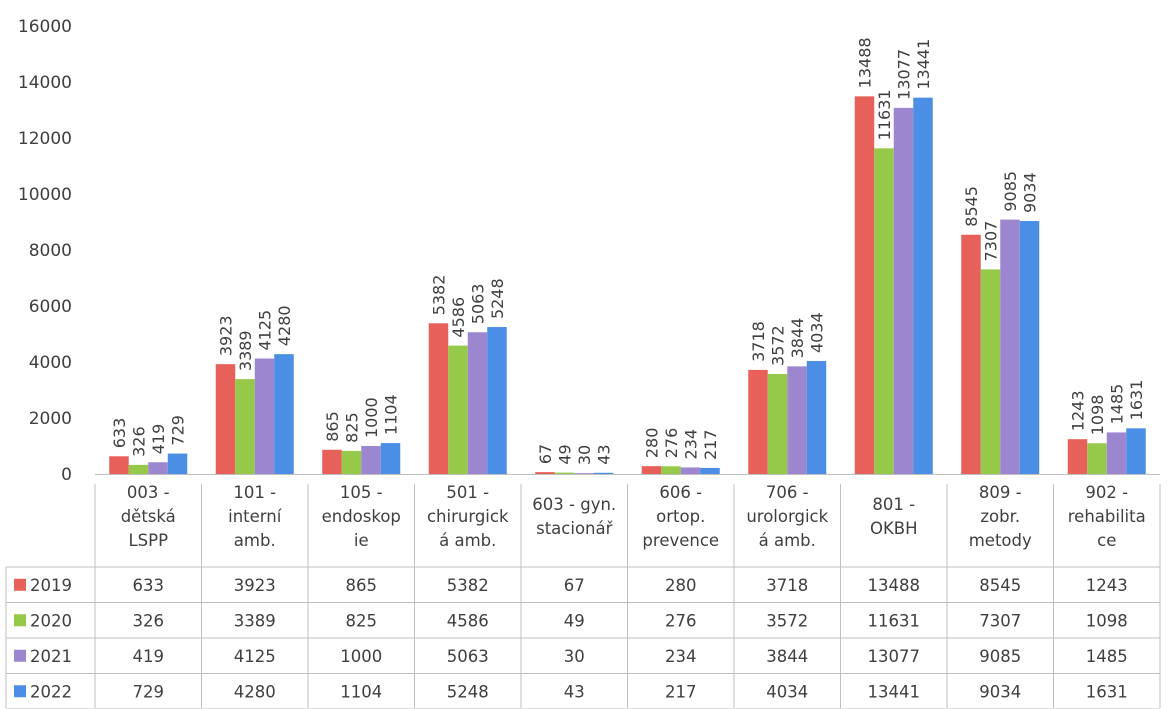 The image size is (1167, 709). What do you see at coordinates (51, 585) in the screenshot?
I see `legend-label-2019: 2019` at bounding box center [51, 585].